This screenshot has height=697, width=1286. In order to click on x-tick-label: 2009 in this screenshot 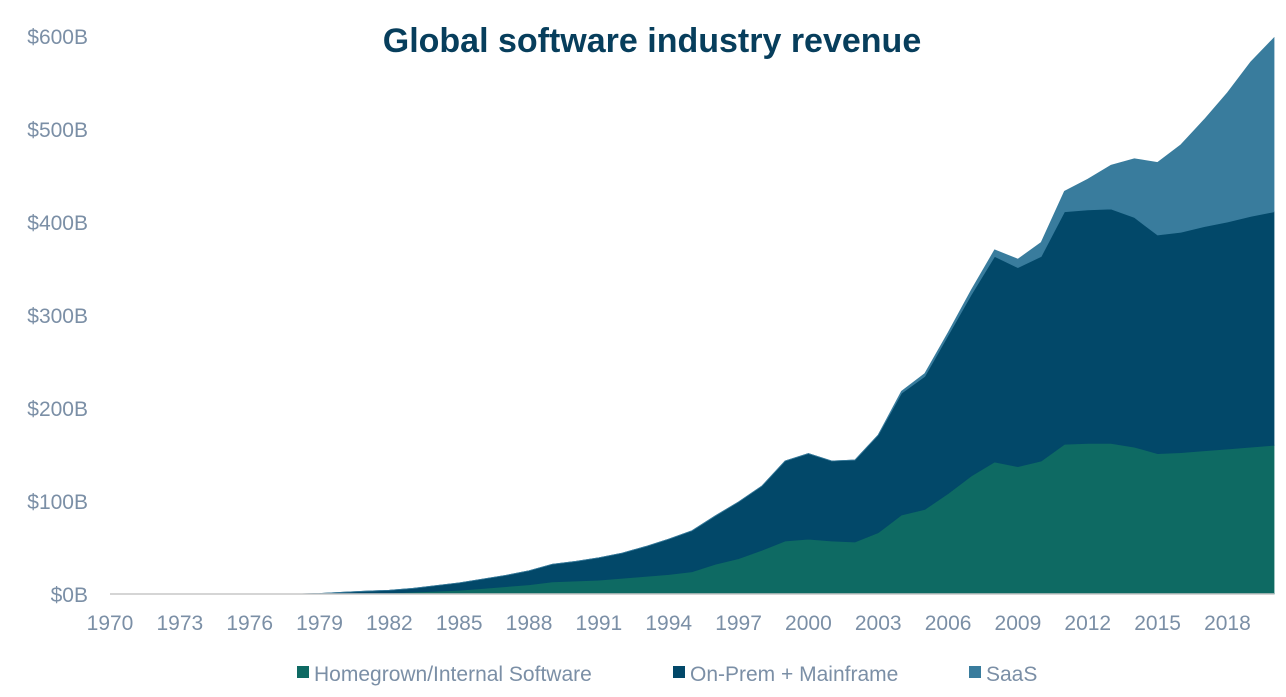, I will do `click(1018, 623)`.